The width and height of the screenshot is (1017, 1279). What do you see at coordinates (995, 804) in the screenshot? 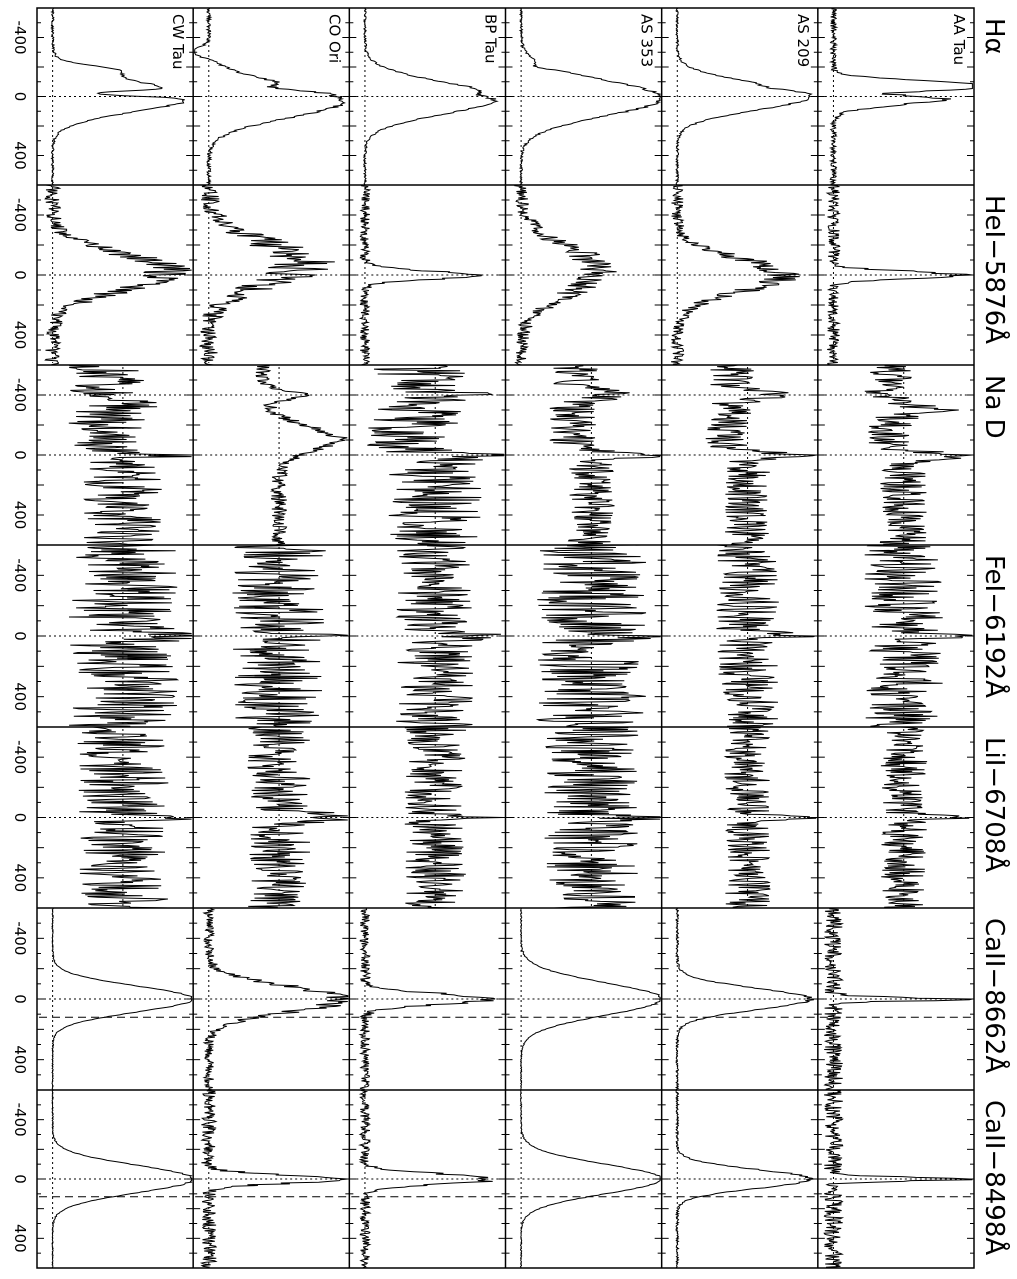
I see `spectral-line-label: LiI−6708Å` at bounding box center [995, 804].